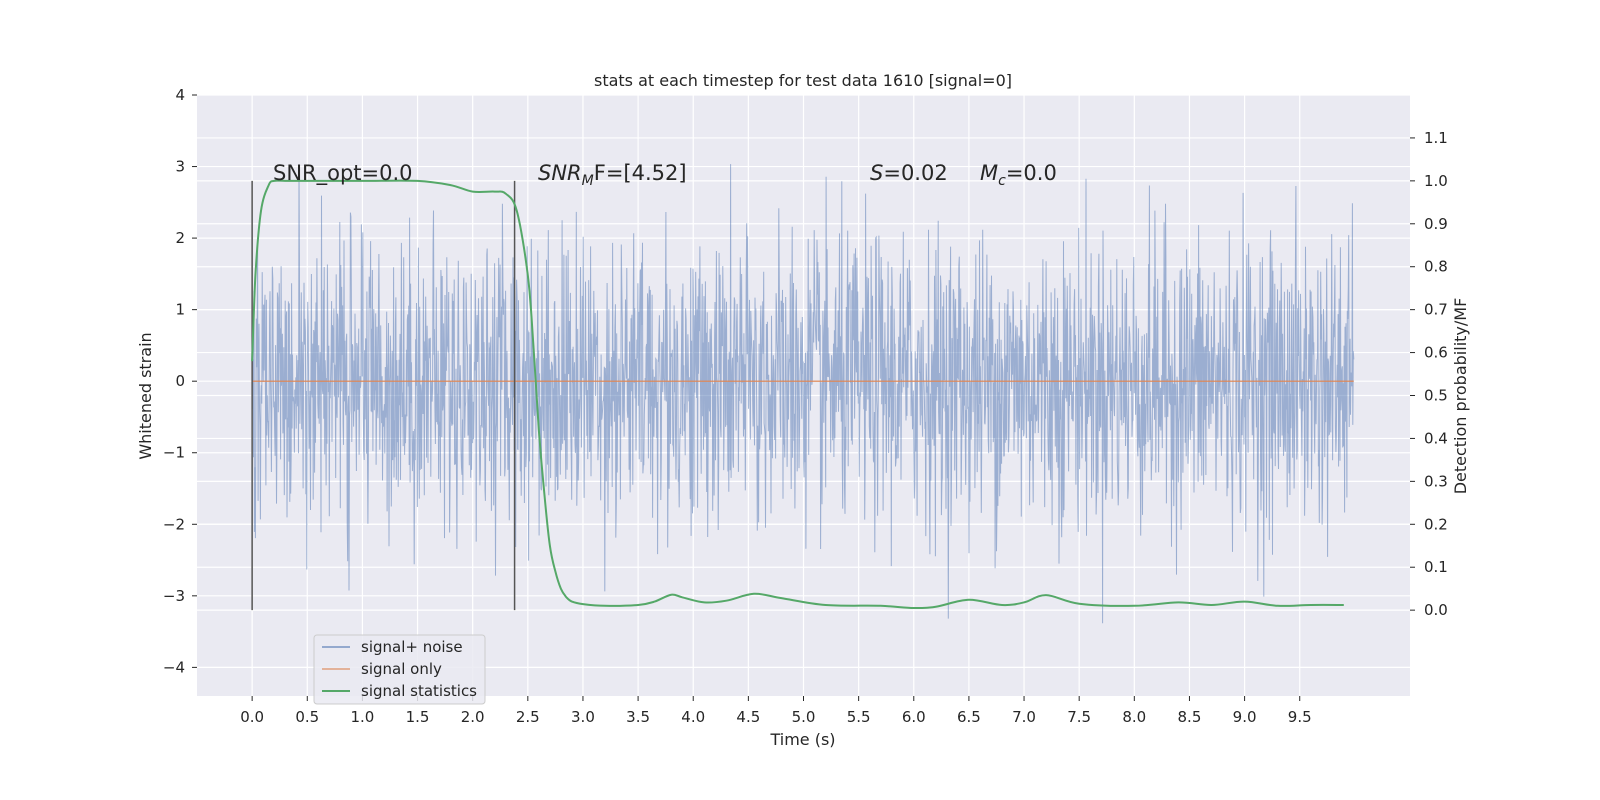 This screenshot has width=1600, height=800. What do you see at coordinates (1436, 524) in the screenshot?
I see `y2-tick-label: 0.2` at bounding box center [1436, 524].